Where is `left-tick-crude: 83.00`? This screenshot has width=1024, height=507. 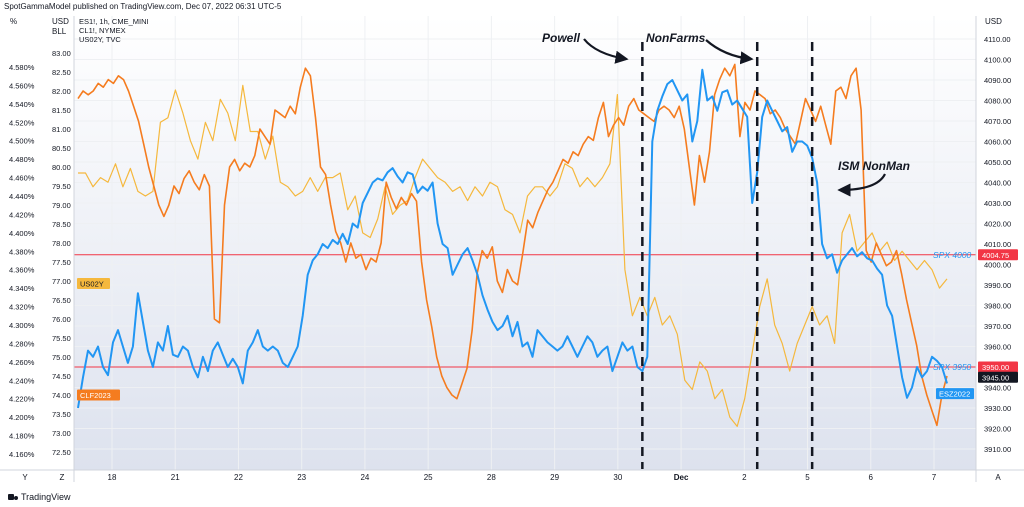 left-tick-crude: 83.00 is located at coordinates (61, 53).